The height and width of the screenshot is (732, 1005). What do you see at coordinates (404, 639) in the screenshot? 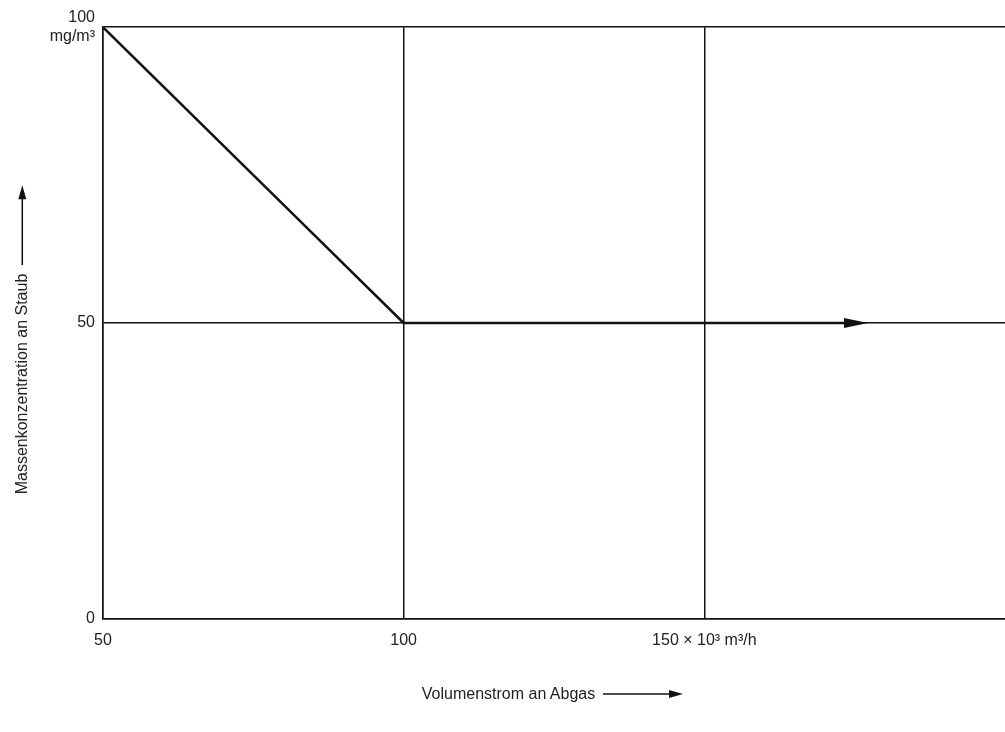
I see `x-tick-label: 100` at bounding box center [404, 639].